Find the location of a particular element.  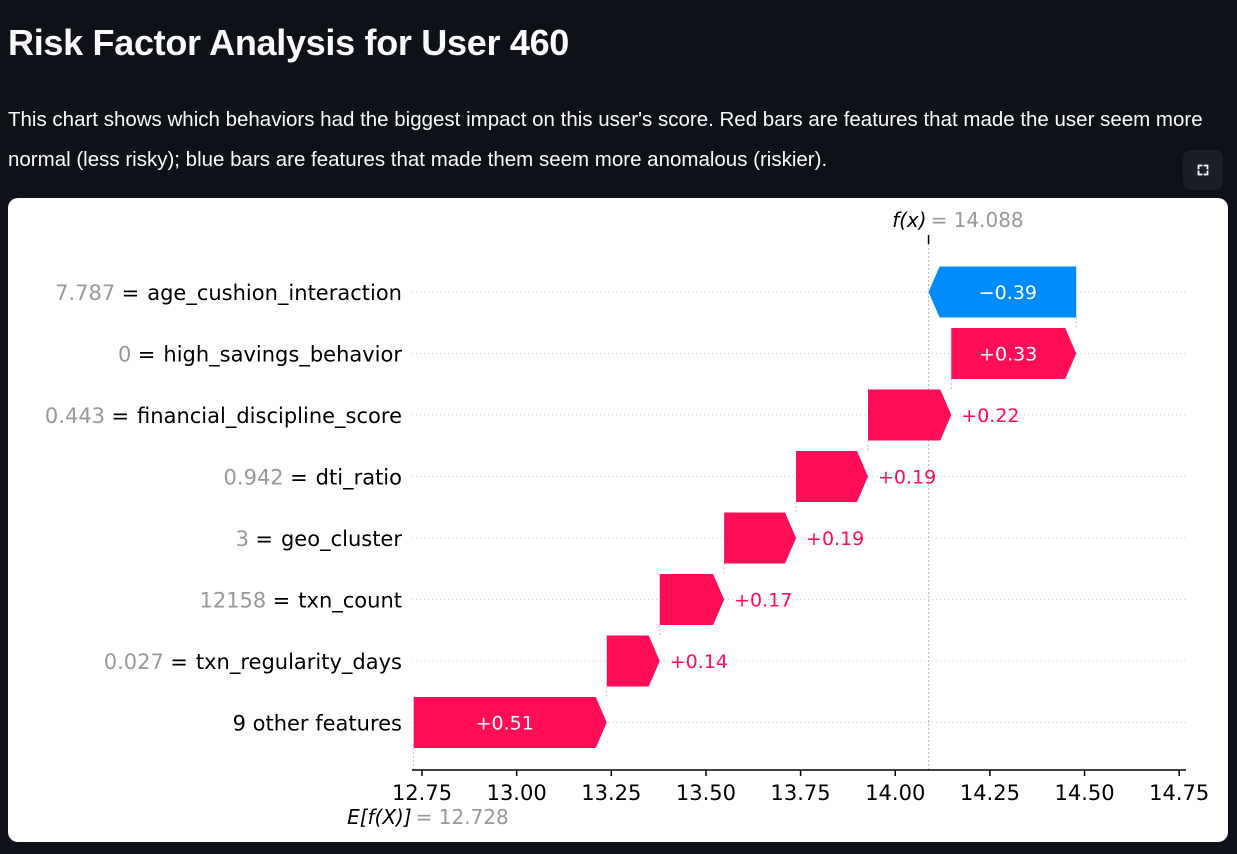

fullscreen-icon is located at coordinates (1203, 170).